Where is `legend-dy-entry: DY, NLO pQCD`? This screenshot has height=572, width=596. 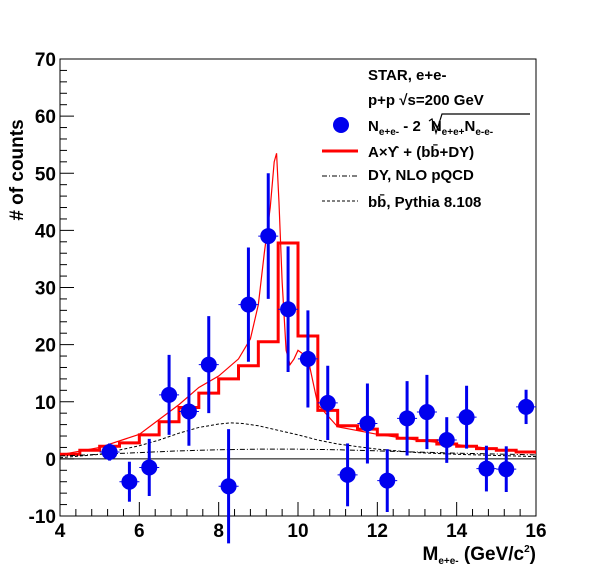
legend-dy-entry: DY, NLO pQCD is located at coordinates (398, 175).